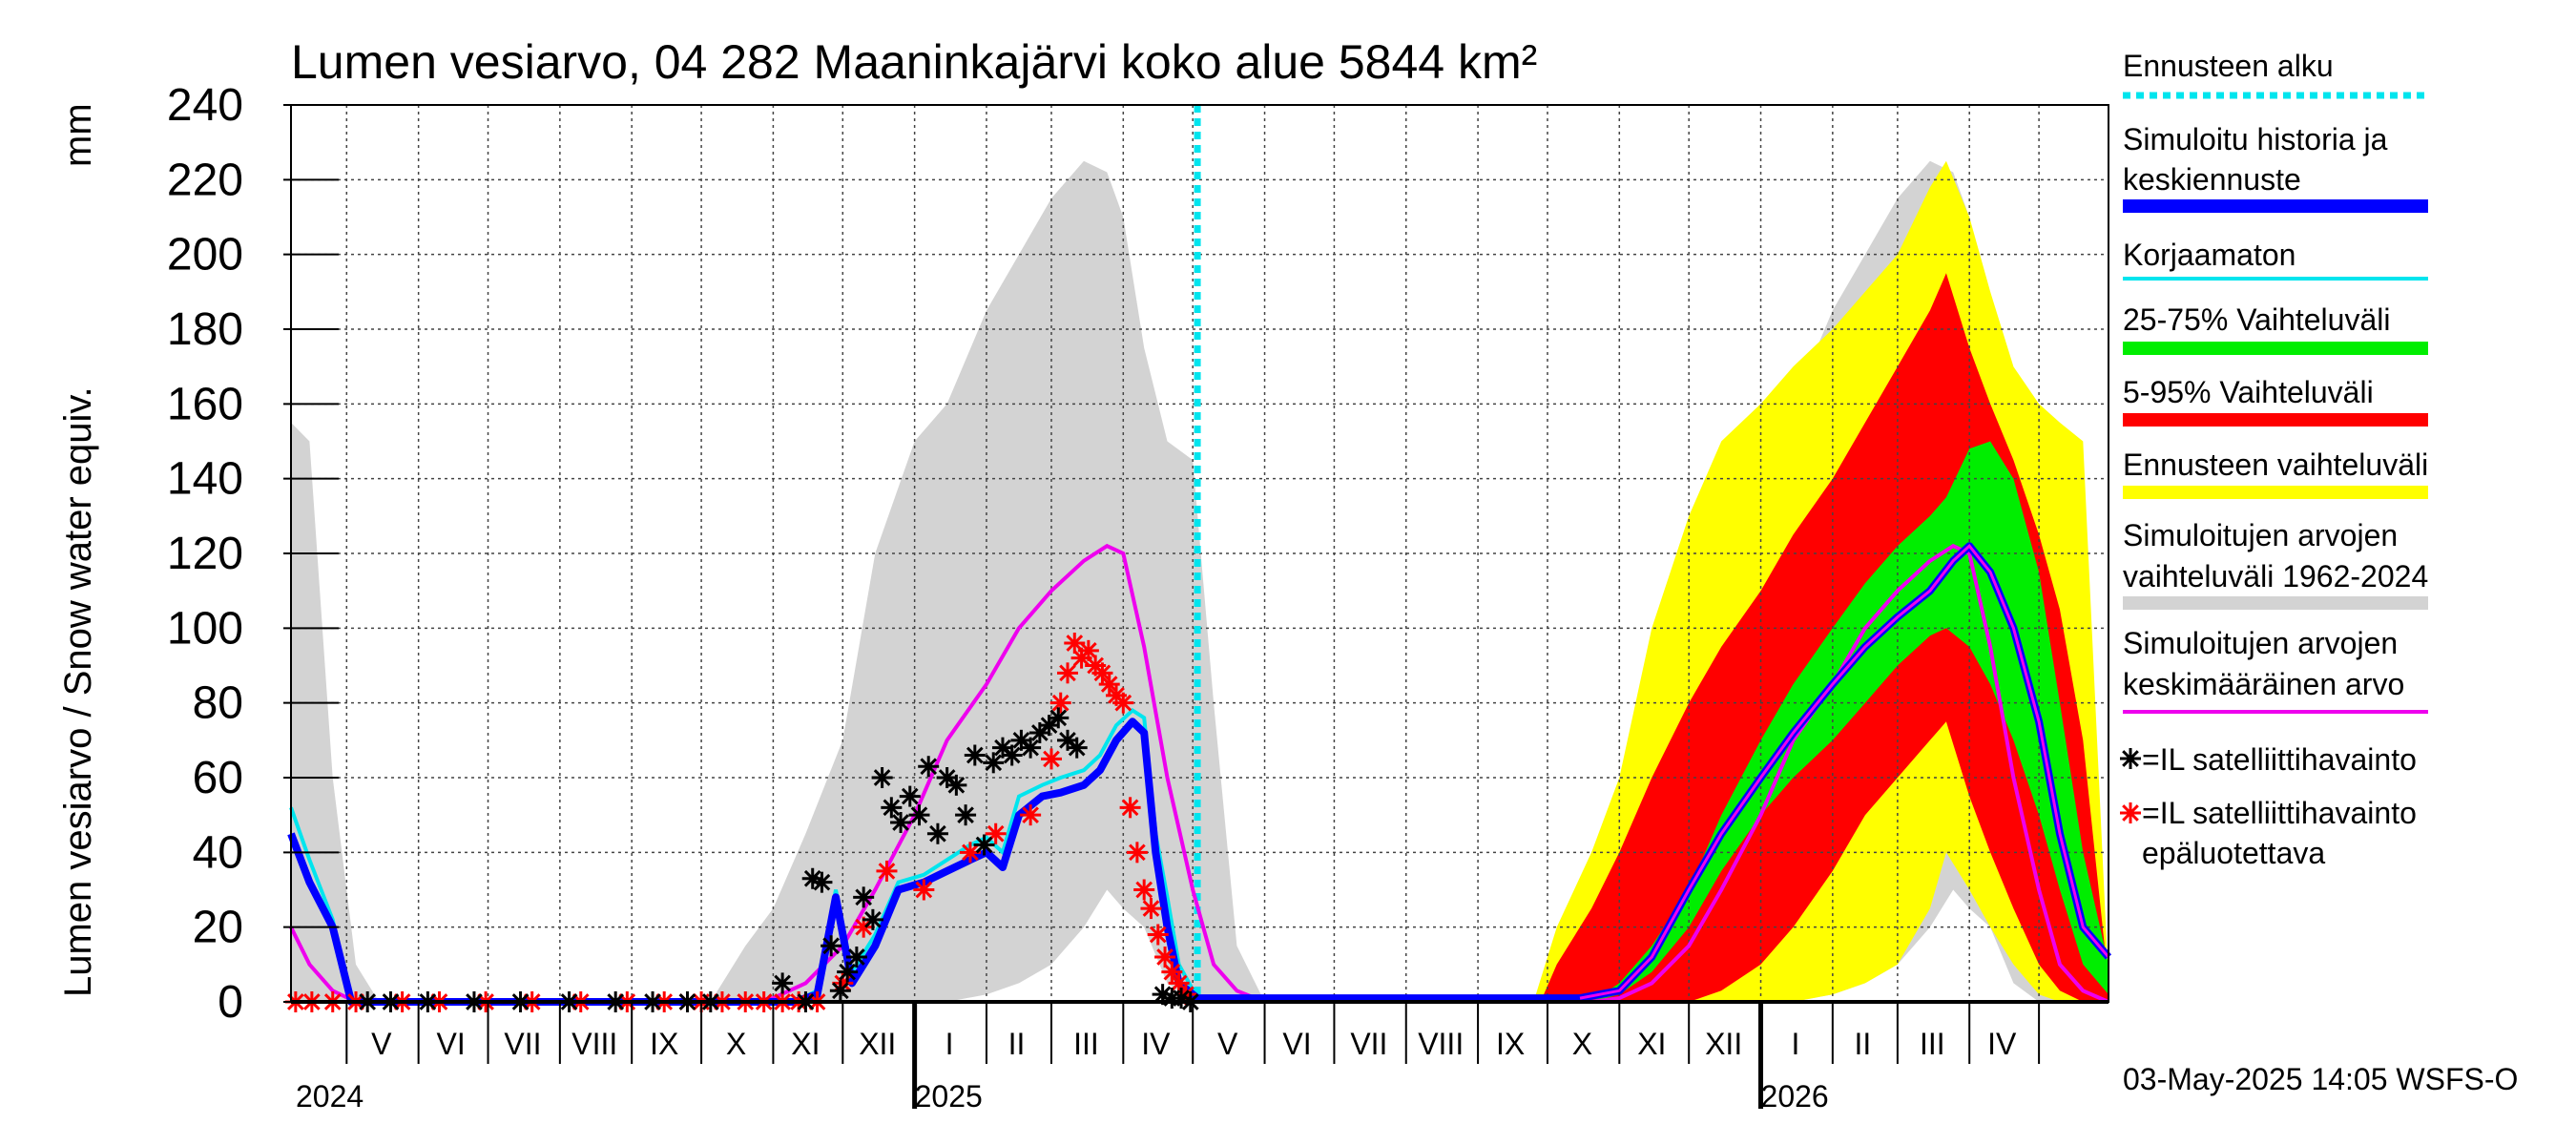 Image resolution: width=2576 pixels, height=1145 pixels. What do you see at coordinates (2279, 813) in the screenshot?
I see `legend-label: =IL satelliittihavainto` at bounding box center [2279, 813].